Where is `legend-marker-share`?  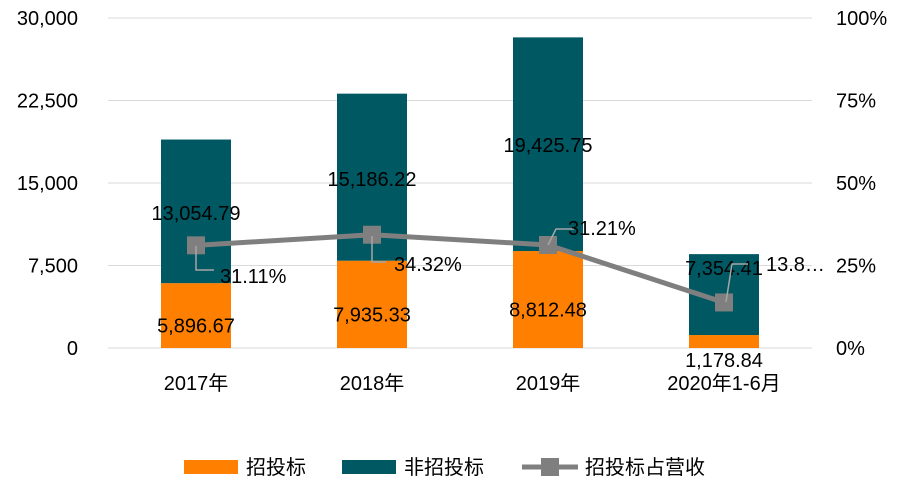 legend-marker-share is located at coordinates (550, 467).